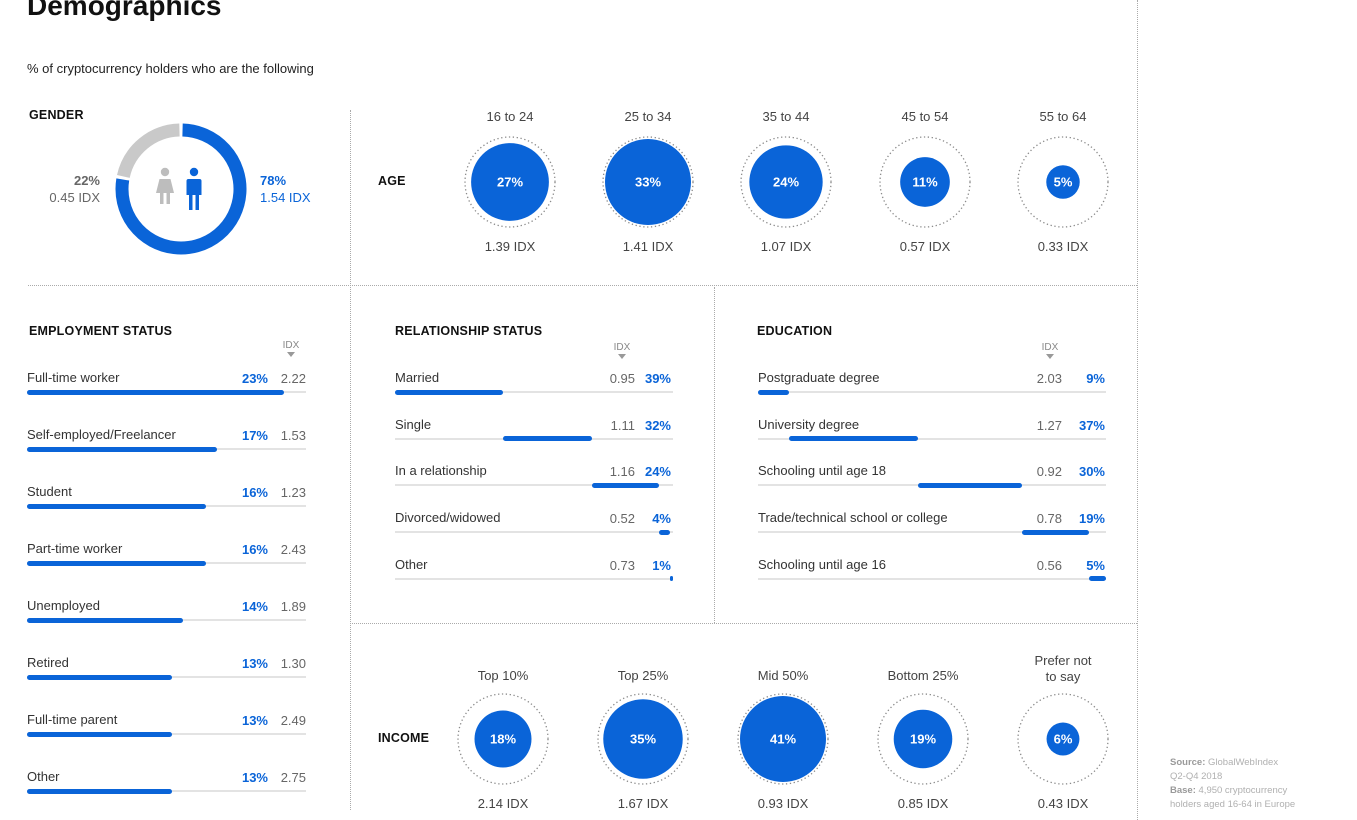 Image resolution: width=1357 pixels, height=820 pixels. What do you see at coordinates (254, 435) in the screenshot?
I see `employment-rows-pct-1: 17%` at bounding box center [254, 435].